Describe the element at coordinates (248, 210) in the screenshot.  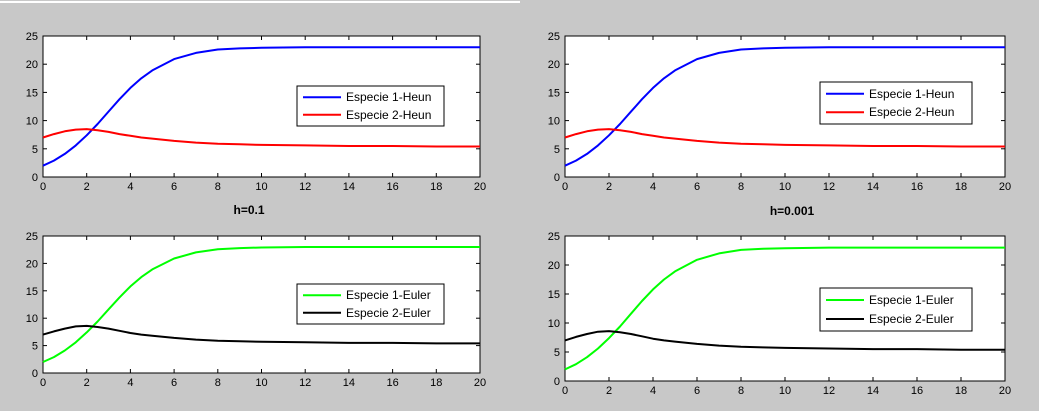
I see `panel-title: h=0.1` at that location.